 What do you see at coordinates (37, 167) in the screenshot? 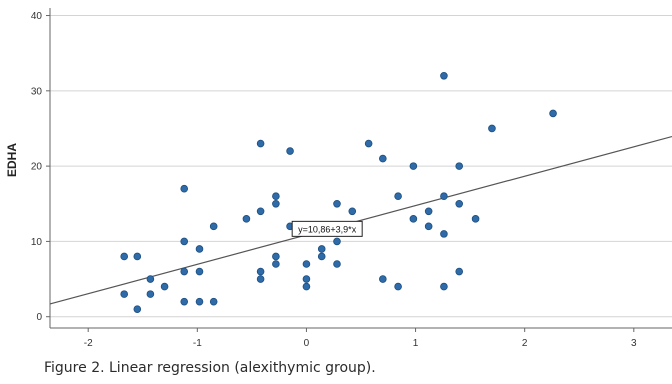
I see `y-tick-label-2: 20` at bounding box center [37, 167].